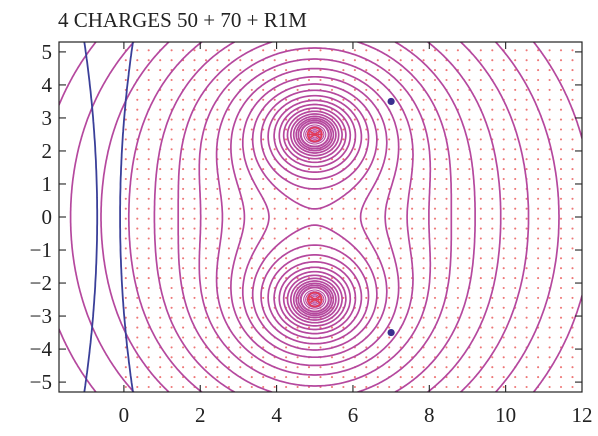 The width and height of the screenshot is (598, 436). I want to click on contour-line, so click(314, 217).